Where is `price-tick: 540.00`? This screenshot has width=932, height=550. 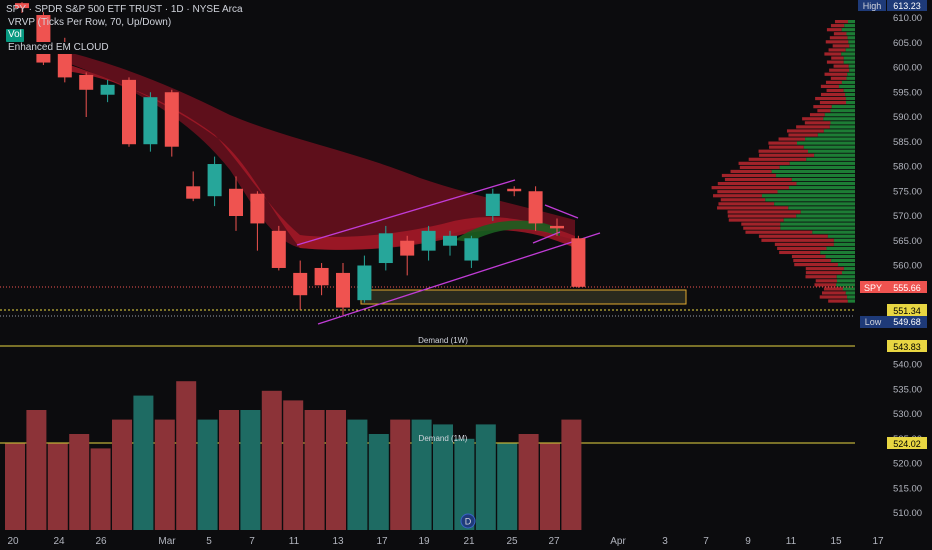 price-tick: 540.00 is located at coordinates (907, 365).